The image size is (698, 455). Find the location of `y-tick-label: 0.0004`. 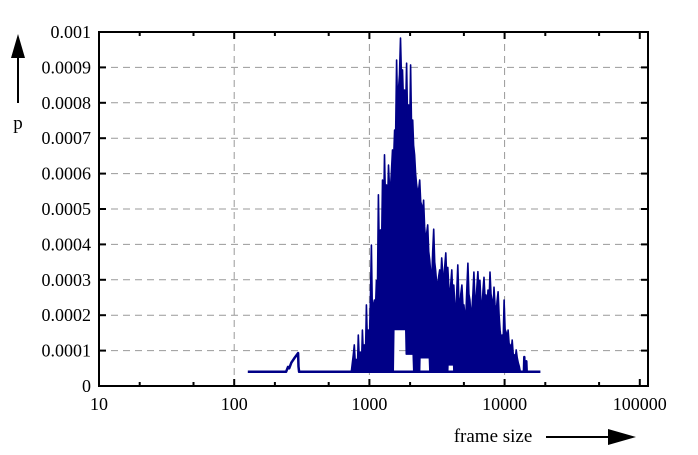

y-tick-label: 0.0004 is located at coordinates (67, 244).